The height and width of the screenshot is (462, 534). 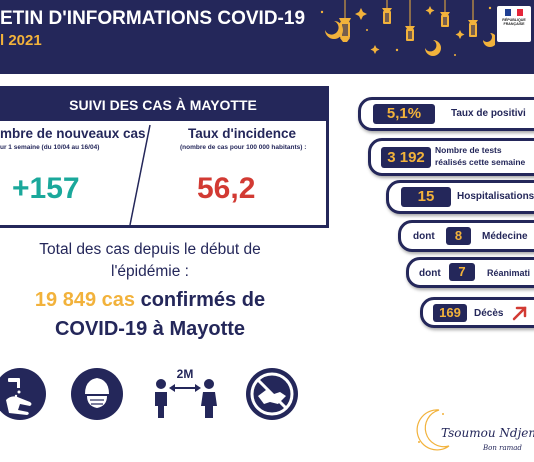 I want to click on distance-label: 2M, so click(x=185, y=374).